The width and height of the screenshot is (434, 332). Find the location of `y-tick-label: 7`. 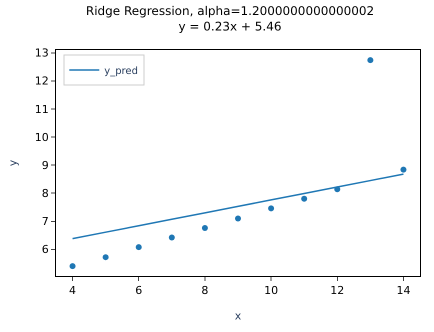

y-tick-label: 7 is located at coordinates (45, 221).